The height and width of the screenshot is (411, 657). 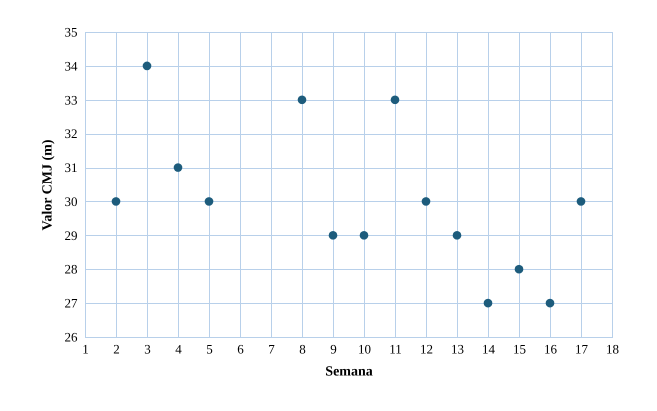 I want to click on x-tick-label: 6, so click(x=240, y=349).